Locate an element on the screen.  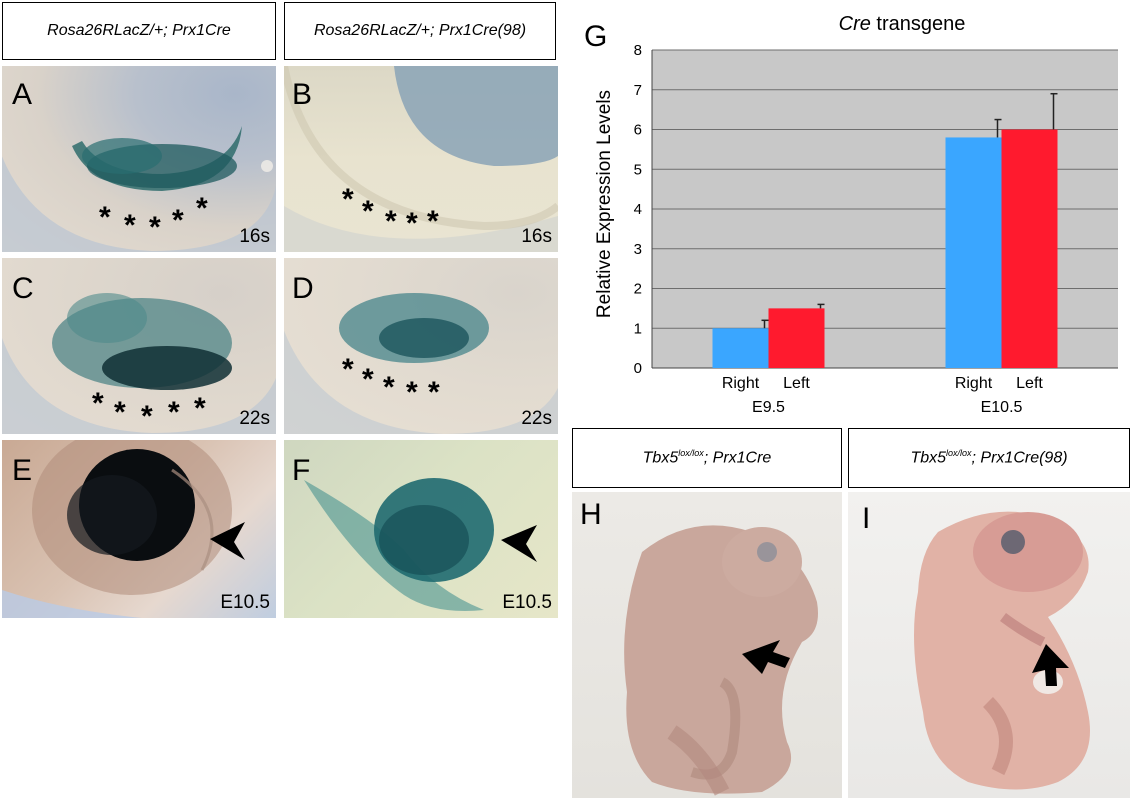
panel-g-label: G is located at coordinates (596, 36).